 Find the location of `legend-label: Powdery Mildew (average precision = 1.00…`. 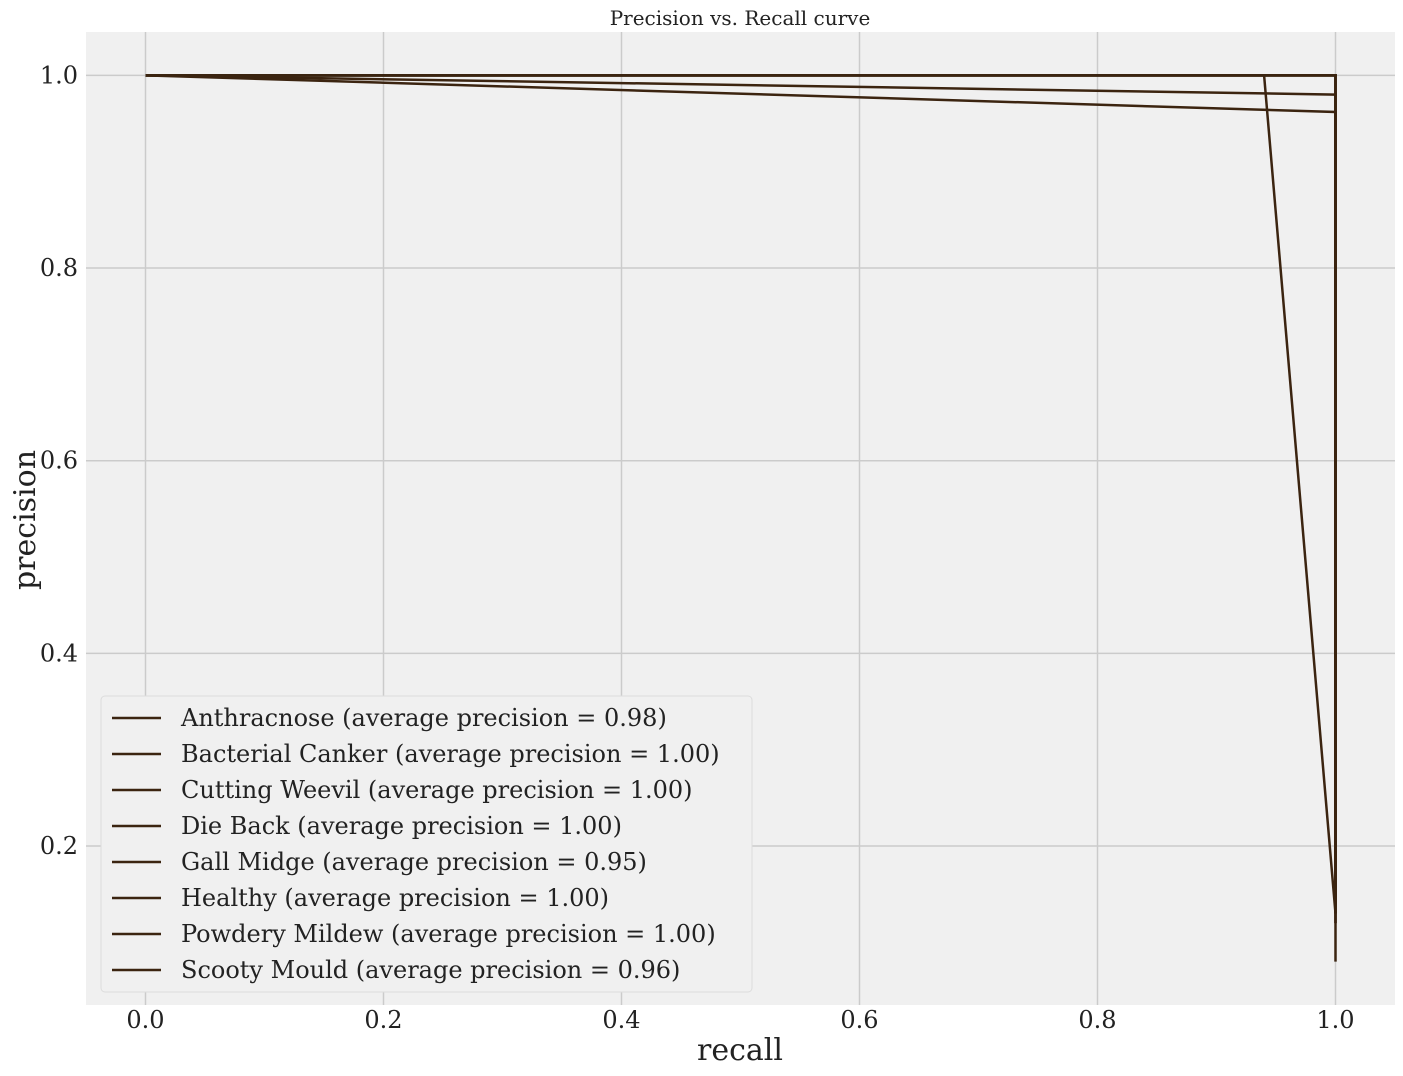

legend-label: Powdery Mildew (average precision = 1.00… is located at coordinates (448, 934).